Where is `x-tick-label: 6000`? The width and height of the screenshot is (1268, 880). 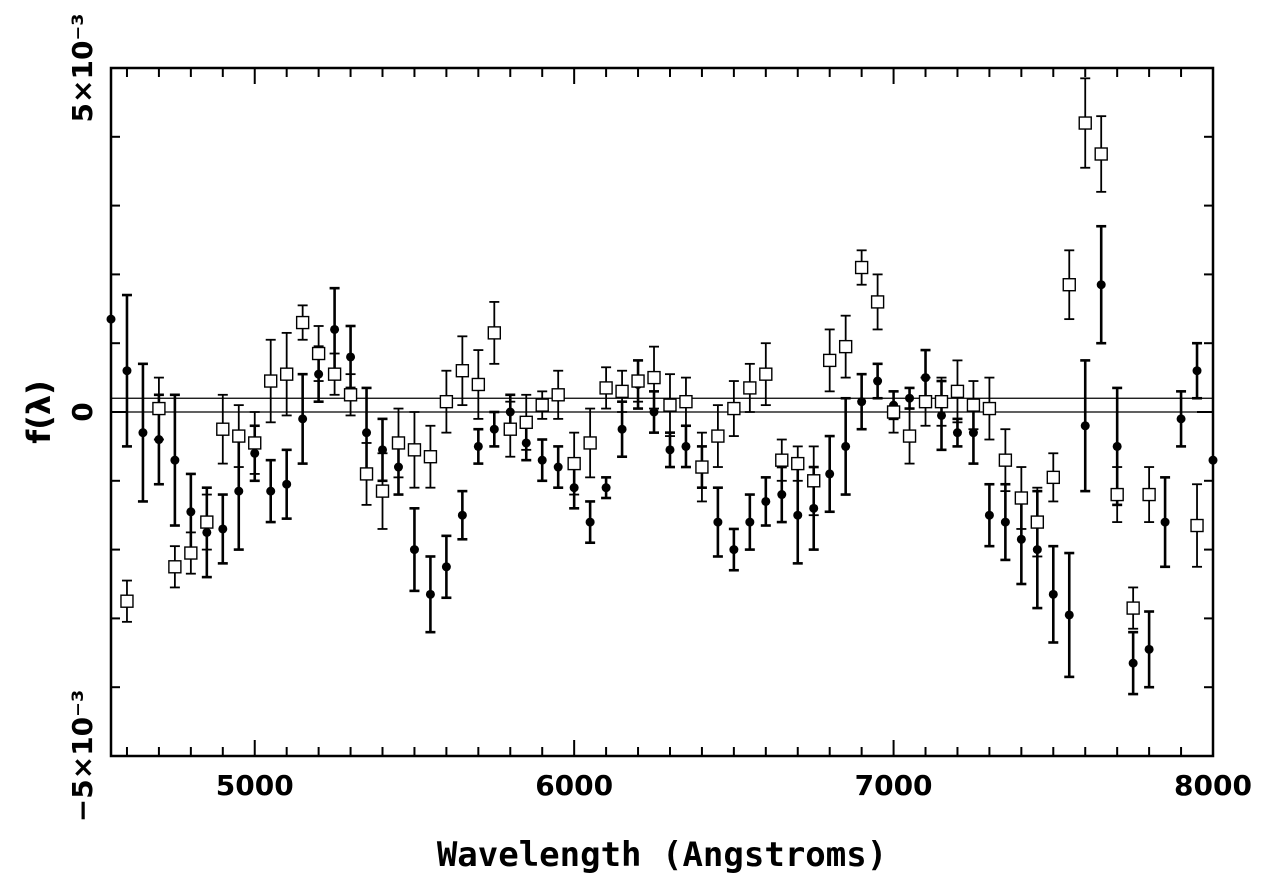
x-tick-label: 6000 is located at coordinates (574, 785).